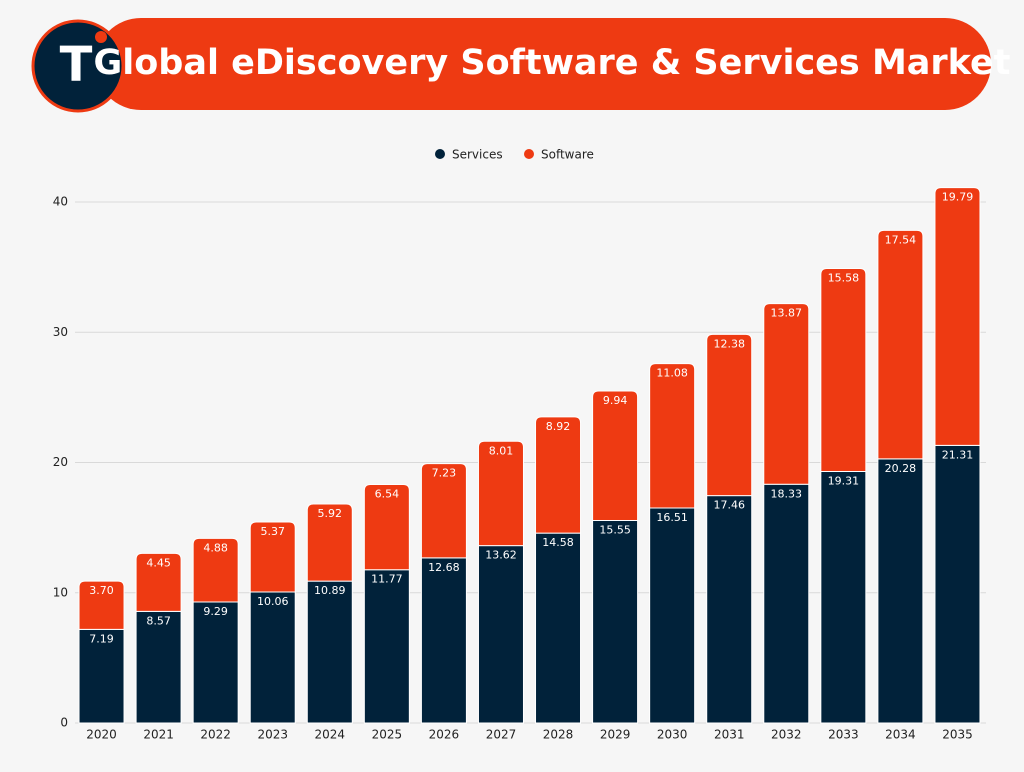 The width and height of the screenshot is (1024, 772). I want to click on value-label: 16.51, so click(672, 517).